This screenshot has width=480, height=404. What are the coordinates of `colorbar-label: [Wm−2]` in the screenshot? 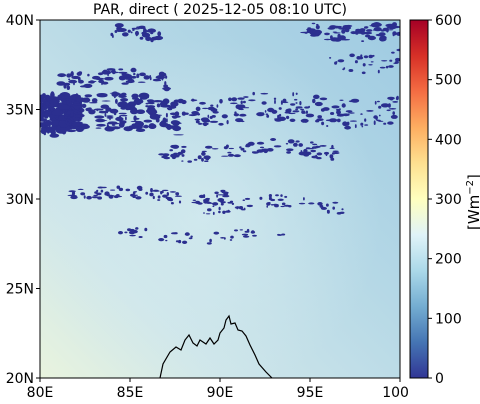 It's located at (472, 202).